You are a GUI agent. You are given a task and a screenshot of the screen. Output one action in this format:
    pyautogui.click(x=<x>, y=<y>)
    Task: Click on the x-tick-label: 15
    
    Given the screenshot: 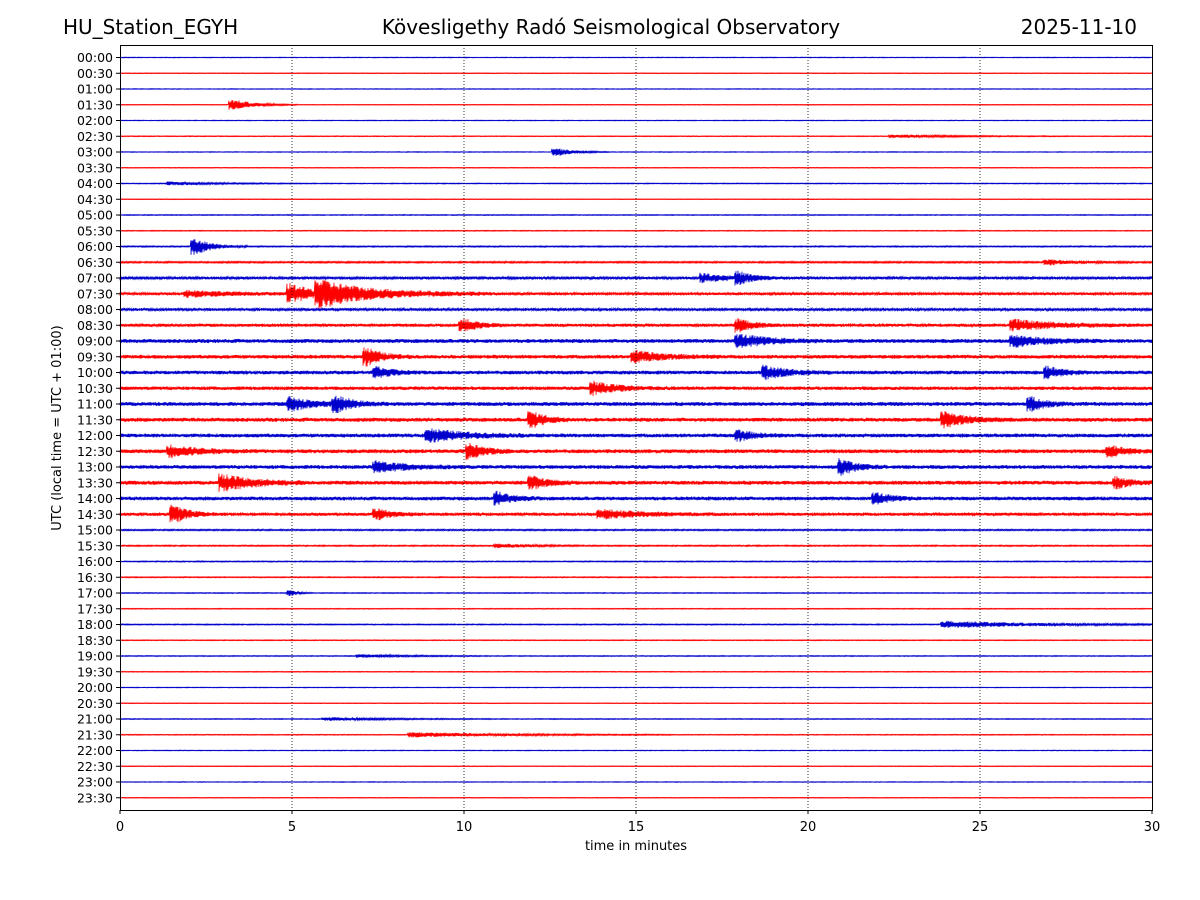 What is the action you would take?
    pyautogui.click(x=636, y=827)
    